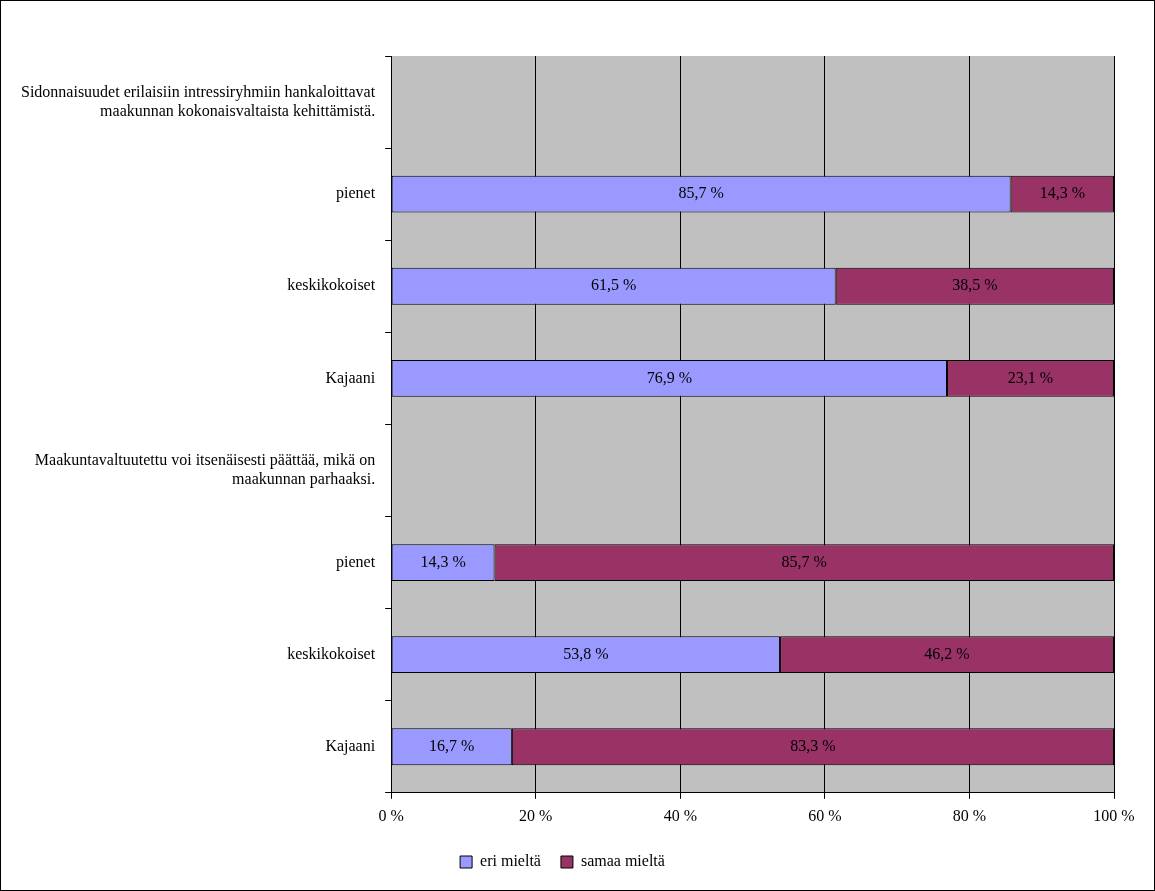 The width and height of the screenshot is (1155, 891). Describe the element at coordinates (947, 653) in the screenshot. I see `data-label: 46,2 %` at that location.